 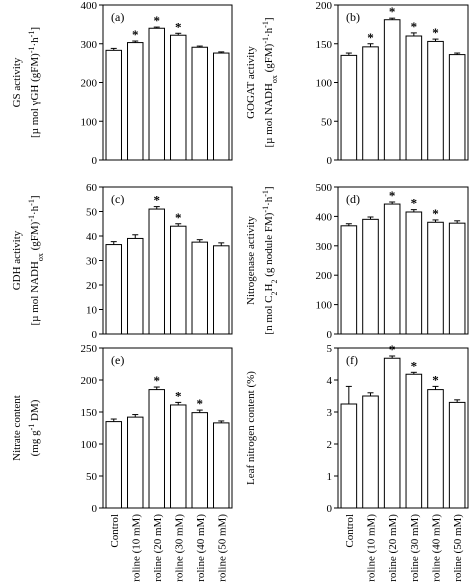 What do you see at coordinates (269, 287) in the screenshot?
I see `y-axis-unit-part: H` at bounding box center [269, 287].